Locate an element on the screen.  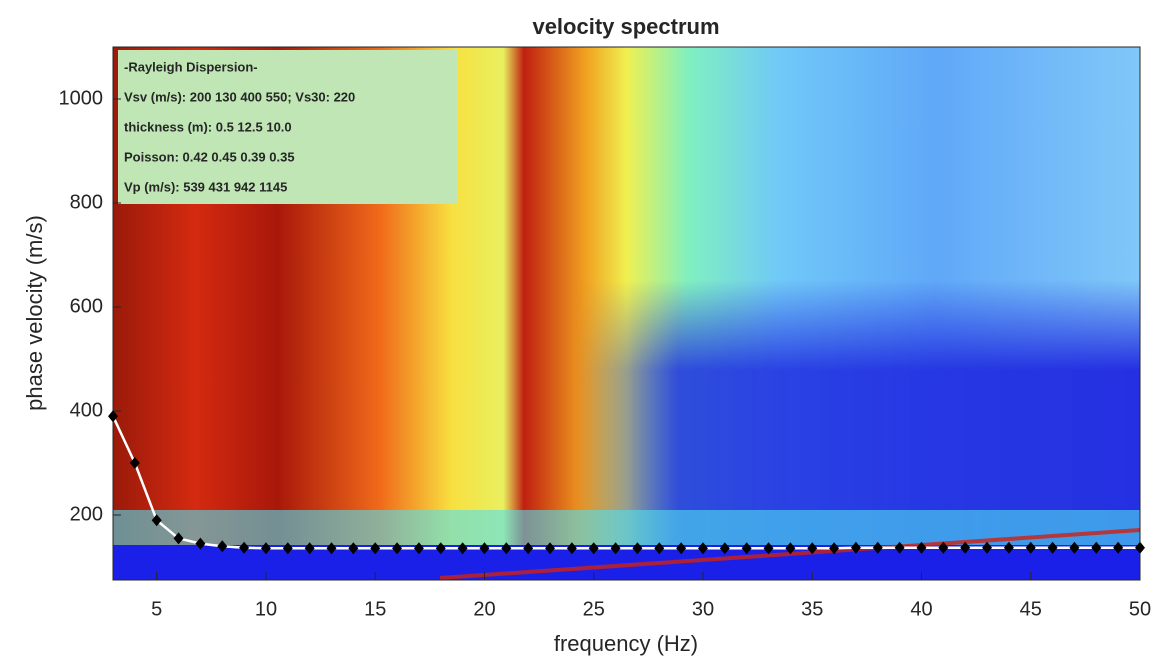
x-tick-label: 25 is located at coordinates (594, 609).